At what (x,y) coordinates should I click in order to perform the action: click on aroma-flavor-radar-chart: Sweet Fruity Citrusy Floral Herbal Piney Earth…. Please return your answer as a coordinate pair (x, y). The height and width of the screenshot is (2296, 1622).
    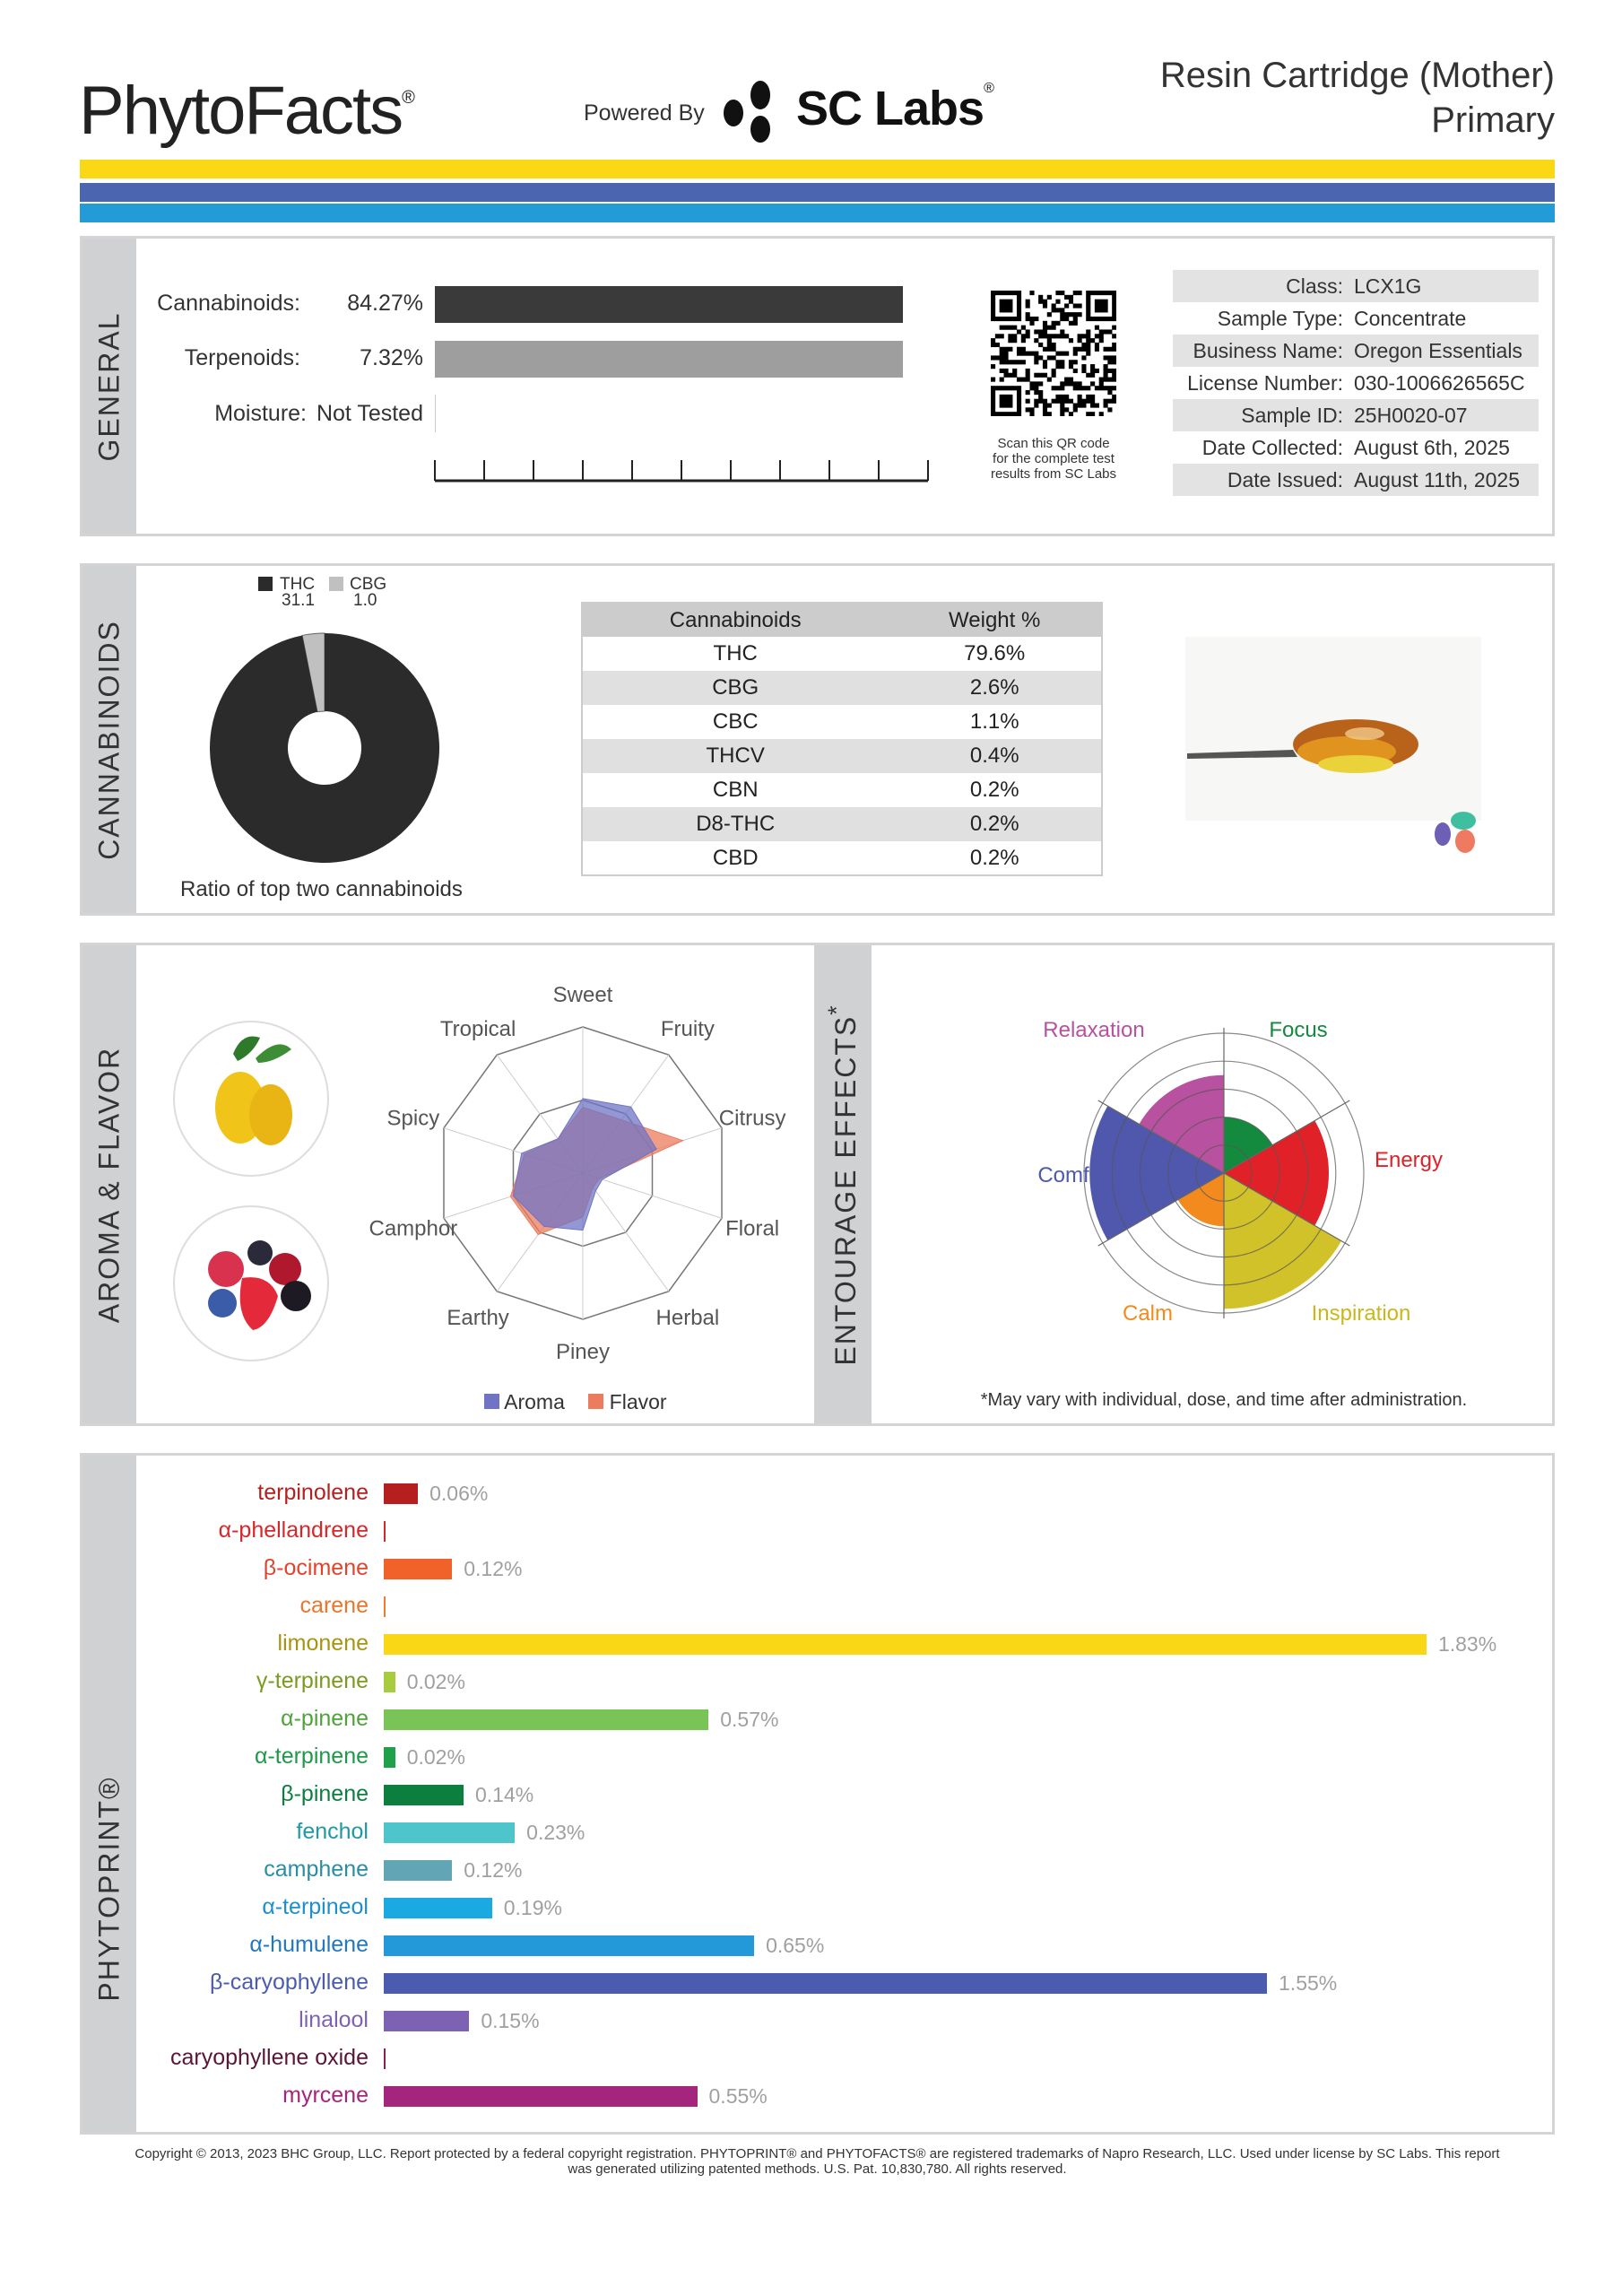
    Looking at the image, I should click on (577, 1175).